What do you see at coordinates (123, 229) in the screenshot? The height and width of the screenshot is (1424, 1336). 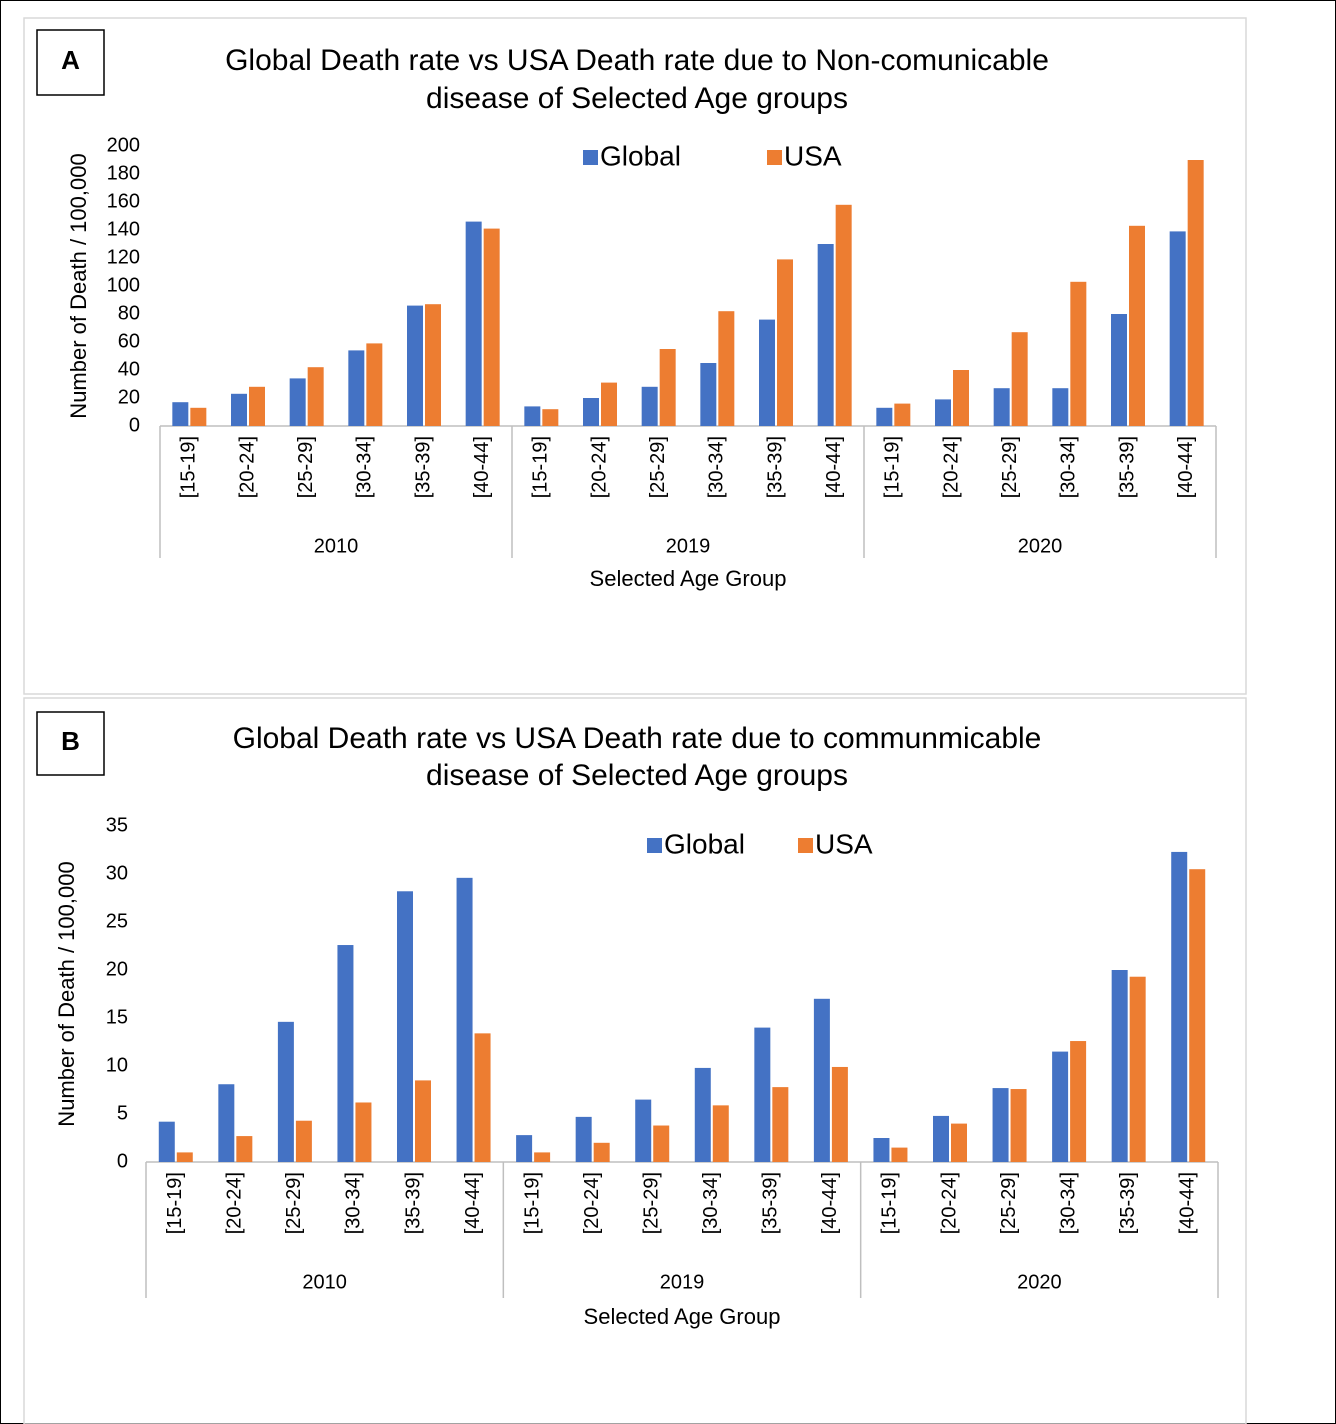 I see `y-tick-label: 140` at bounding box center [123, 229].